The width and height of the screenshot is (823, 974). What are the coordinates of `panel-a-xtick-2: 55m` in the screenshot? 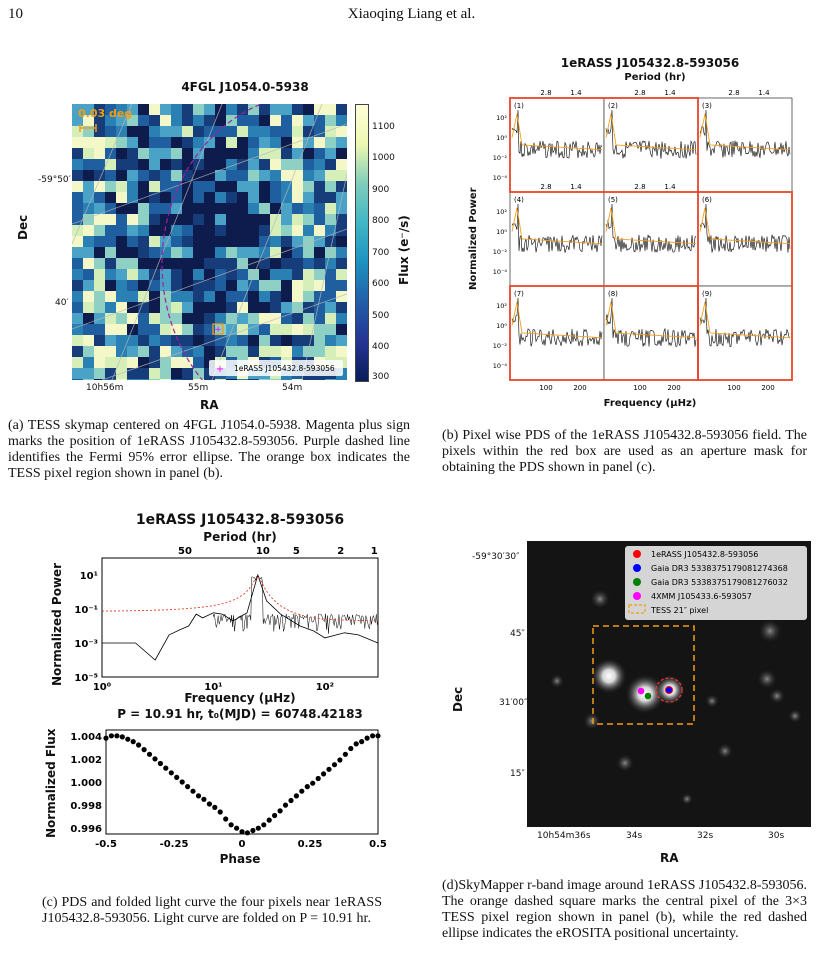 It's located at (198, 388).